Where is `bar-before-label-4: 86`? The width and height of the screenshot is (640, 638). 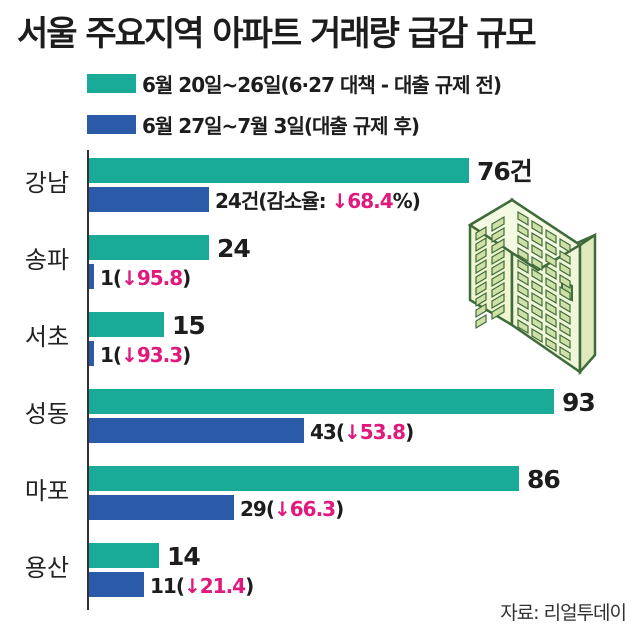
bar-before-label-4: 86 is located at coordinates (543, 479).